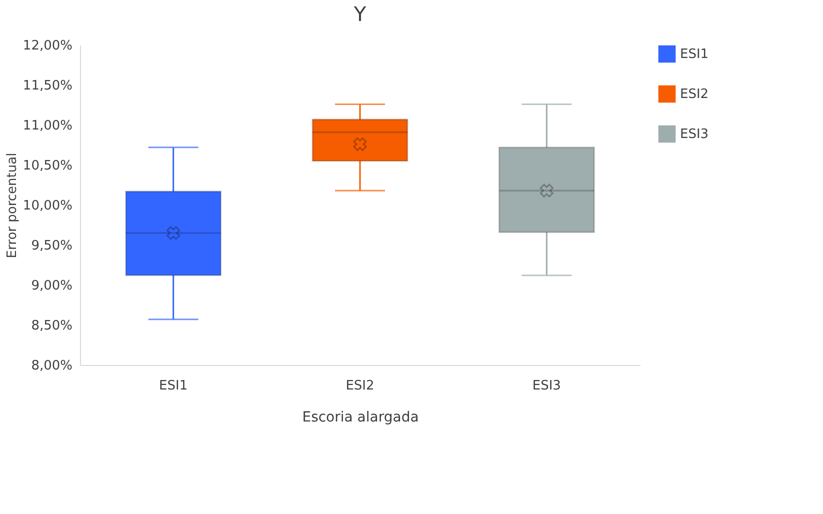 The height and width of the screenshot is (514, 823). Describe the element at coordinates (360, 386) in the screenshot. I see `x-tick-label: ESI2` at that location.